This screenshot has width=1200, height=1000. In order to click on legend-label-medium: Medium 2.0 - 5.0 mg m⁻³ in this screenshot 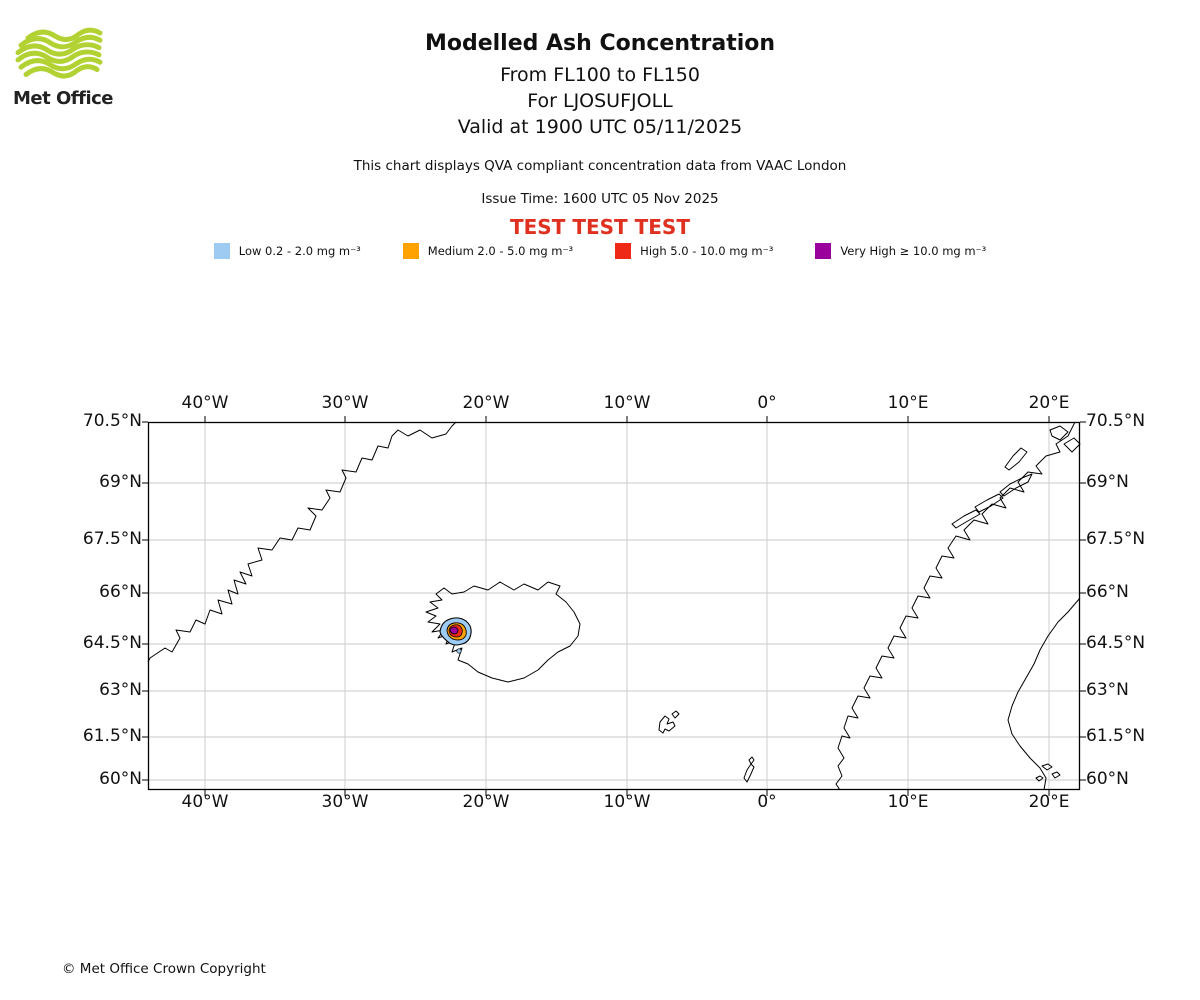, I will do `click(500, 251)`.